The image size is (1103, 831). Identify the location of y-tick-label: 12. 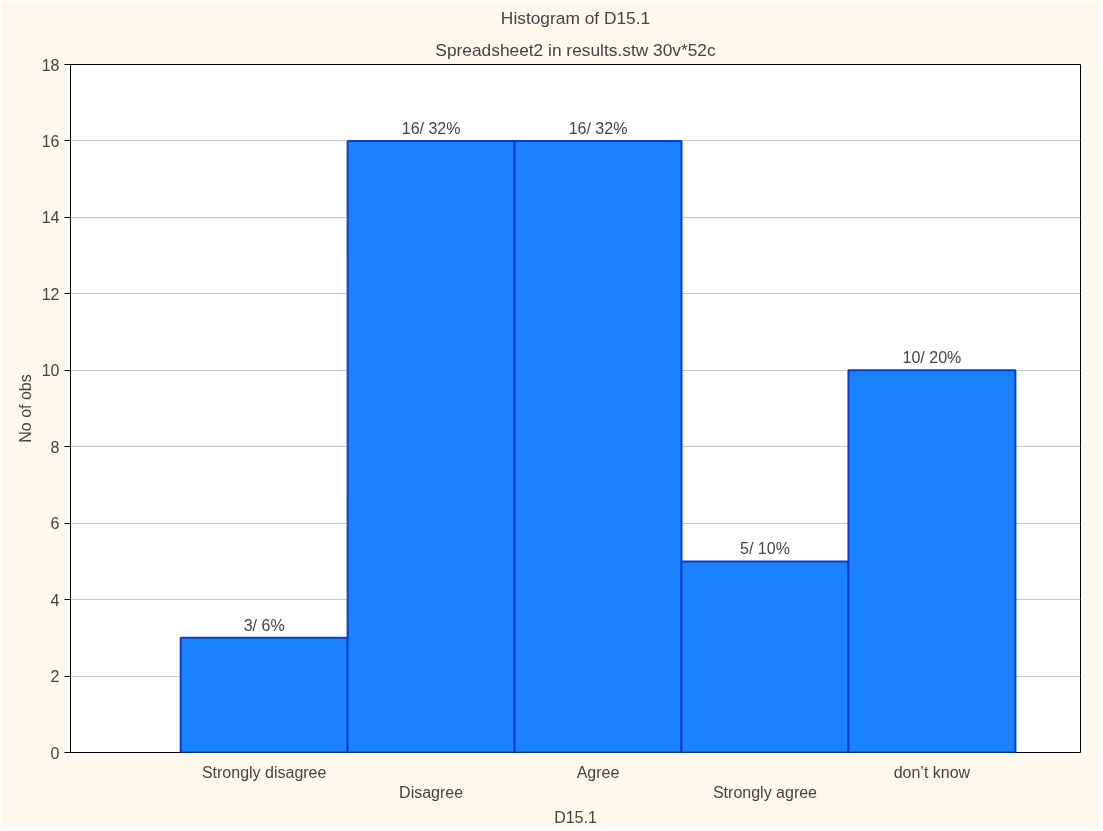
(50, 294).